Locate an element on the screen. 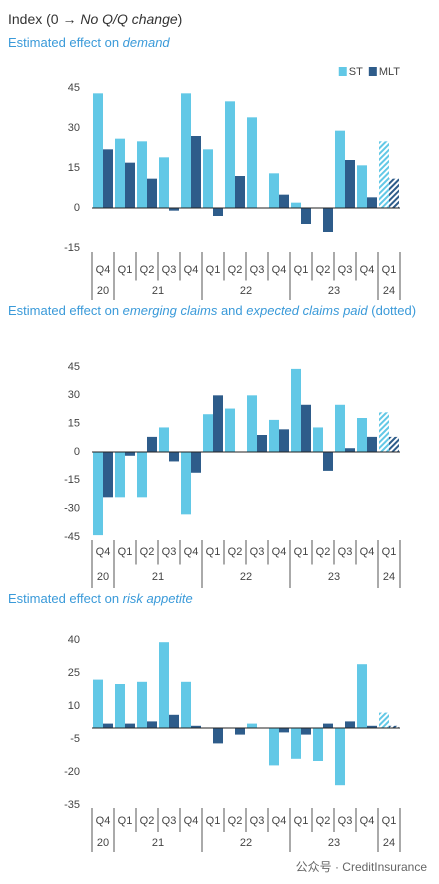 The width and height of the screenshot is (439, 884). title-part: emerging claims is located at coordinates (170, 310).